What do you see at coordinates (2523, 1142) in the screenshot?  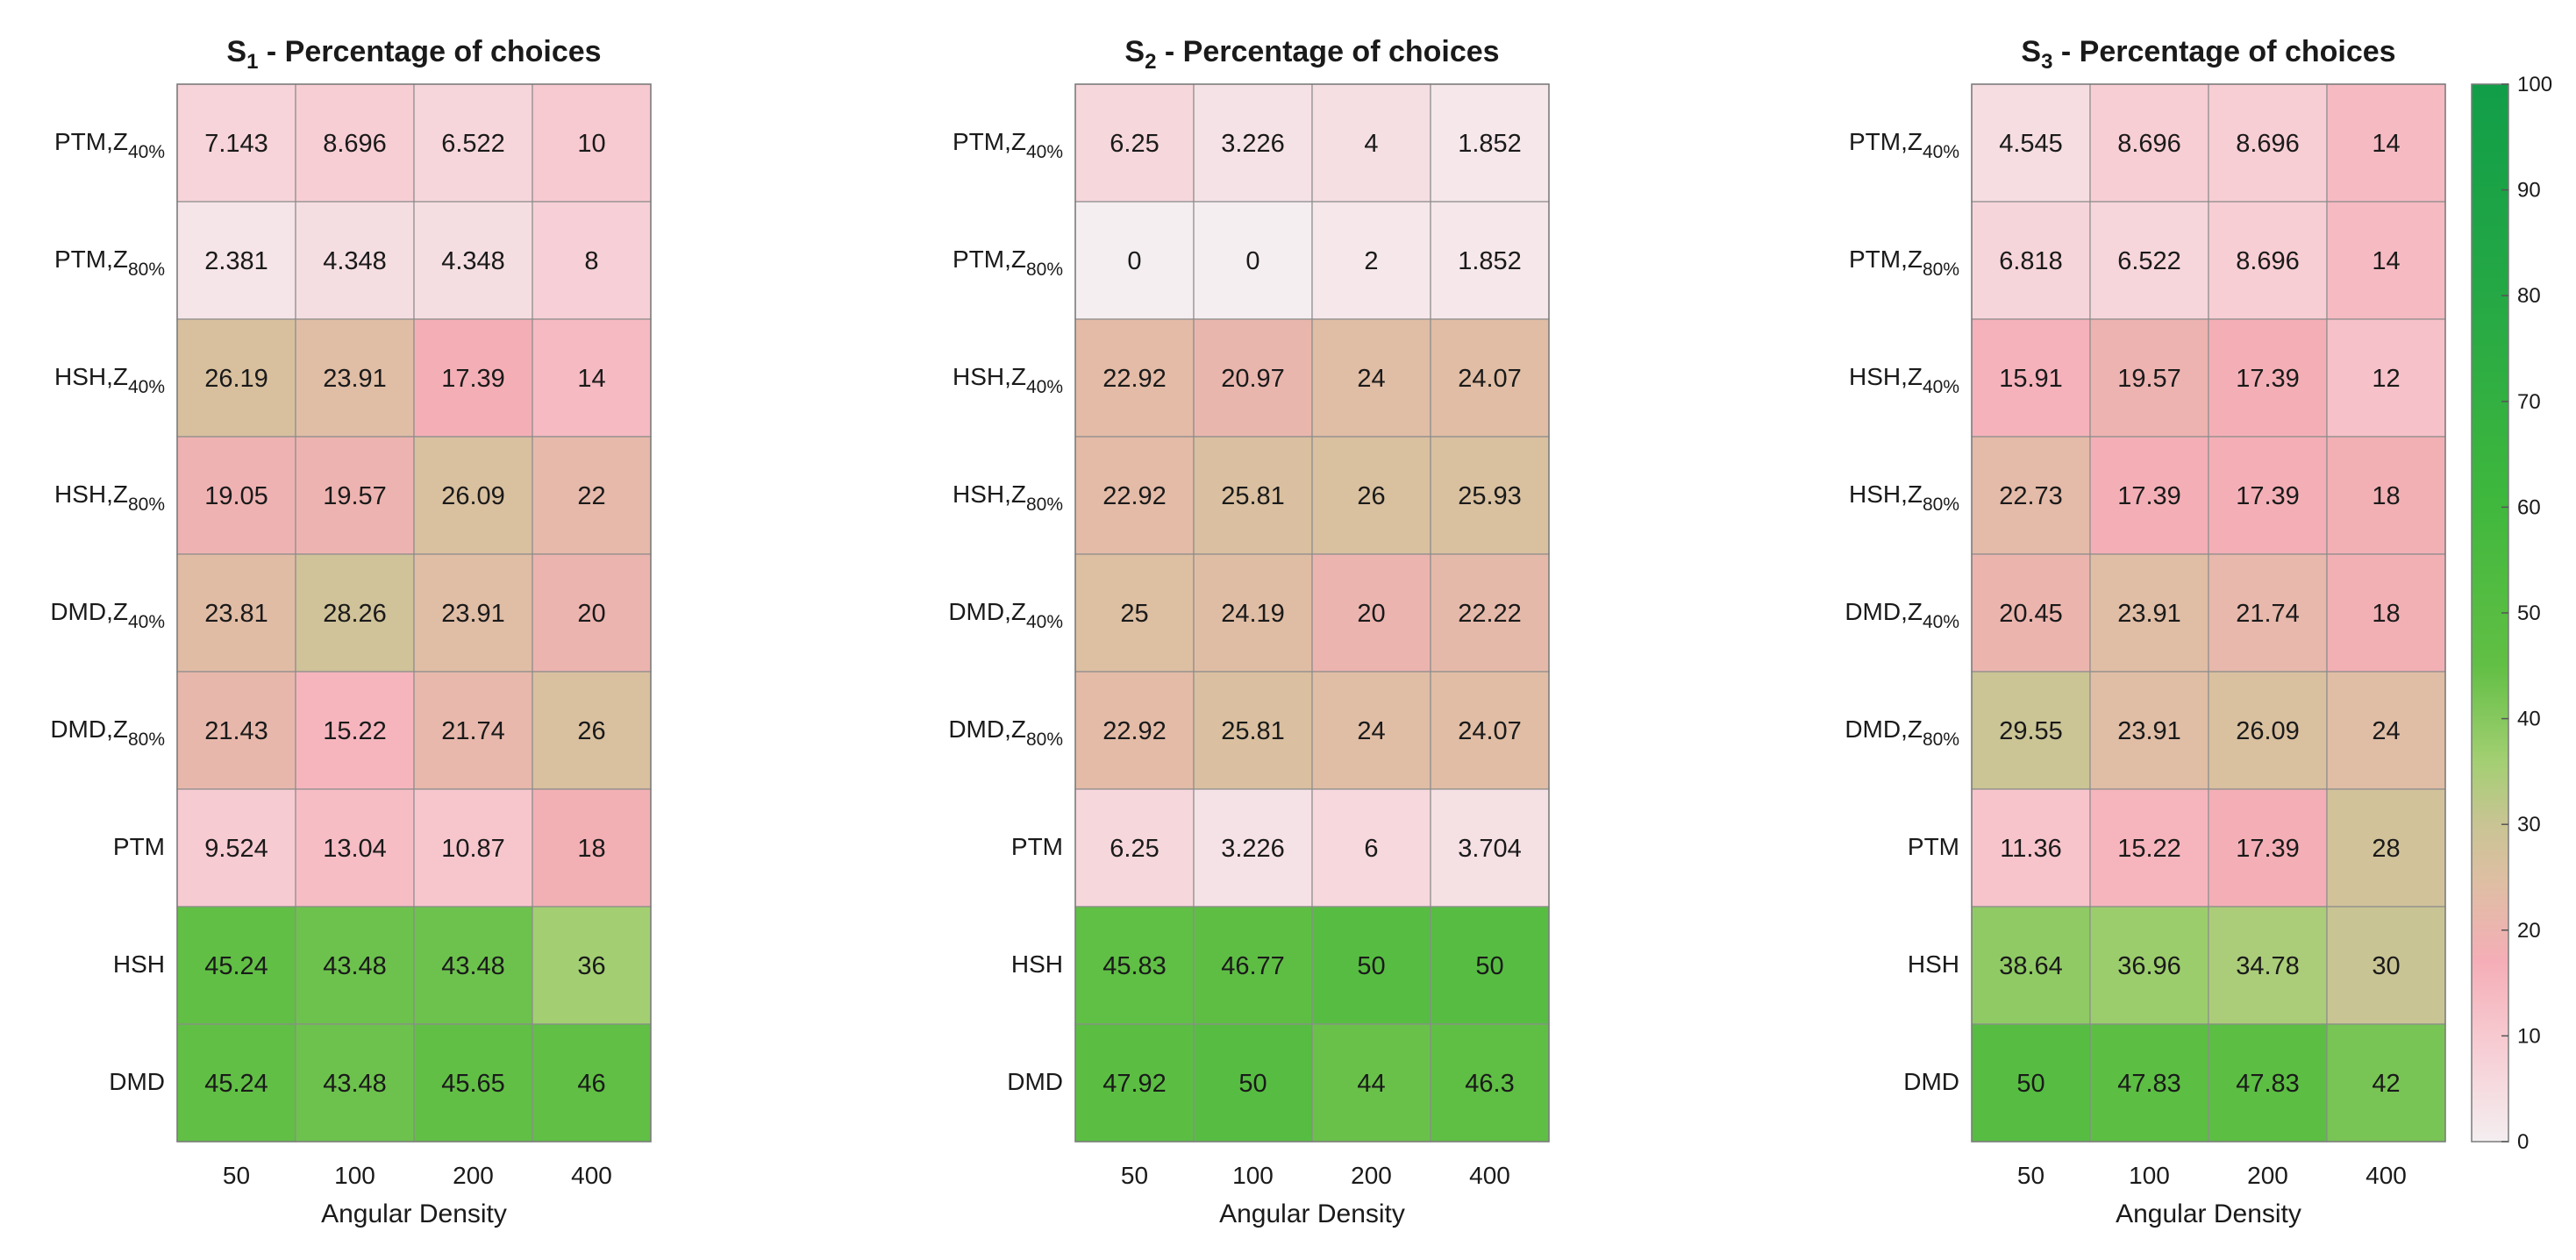 I see `colorbar-tick-label: 0` at bounding box center [2523, 1142].